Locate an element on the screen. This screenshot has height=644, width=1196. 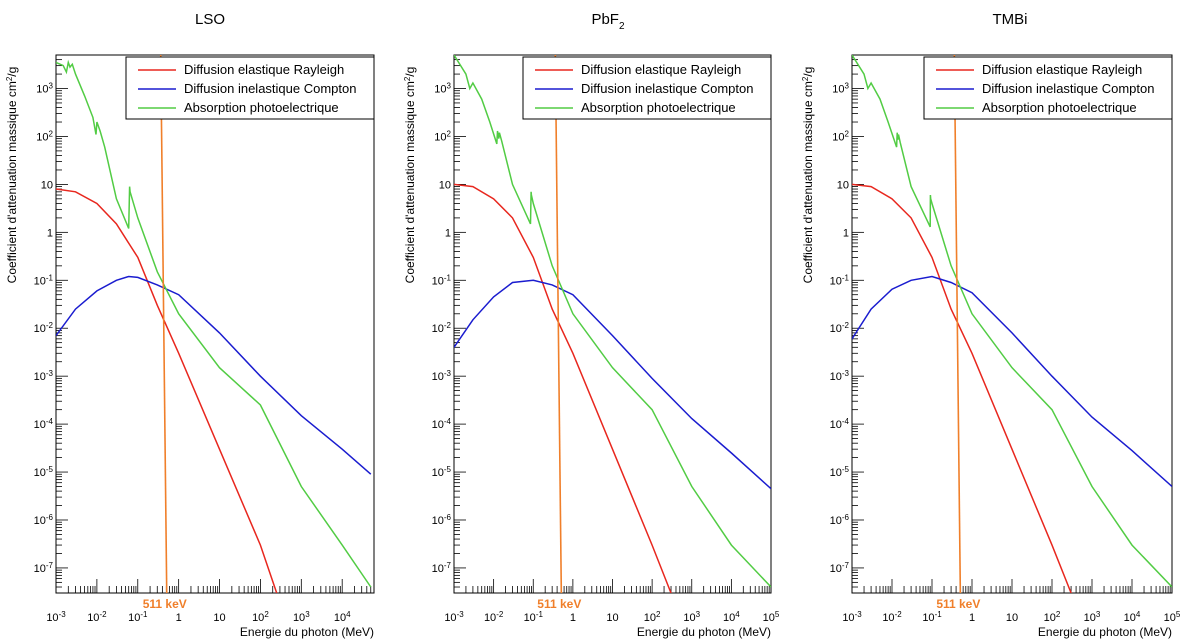
chart-title: TMBi is located at coordinates (1010, 19).